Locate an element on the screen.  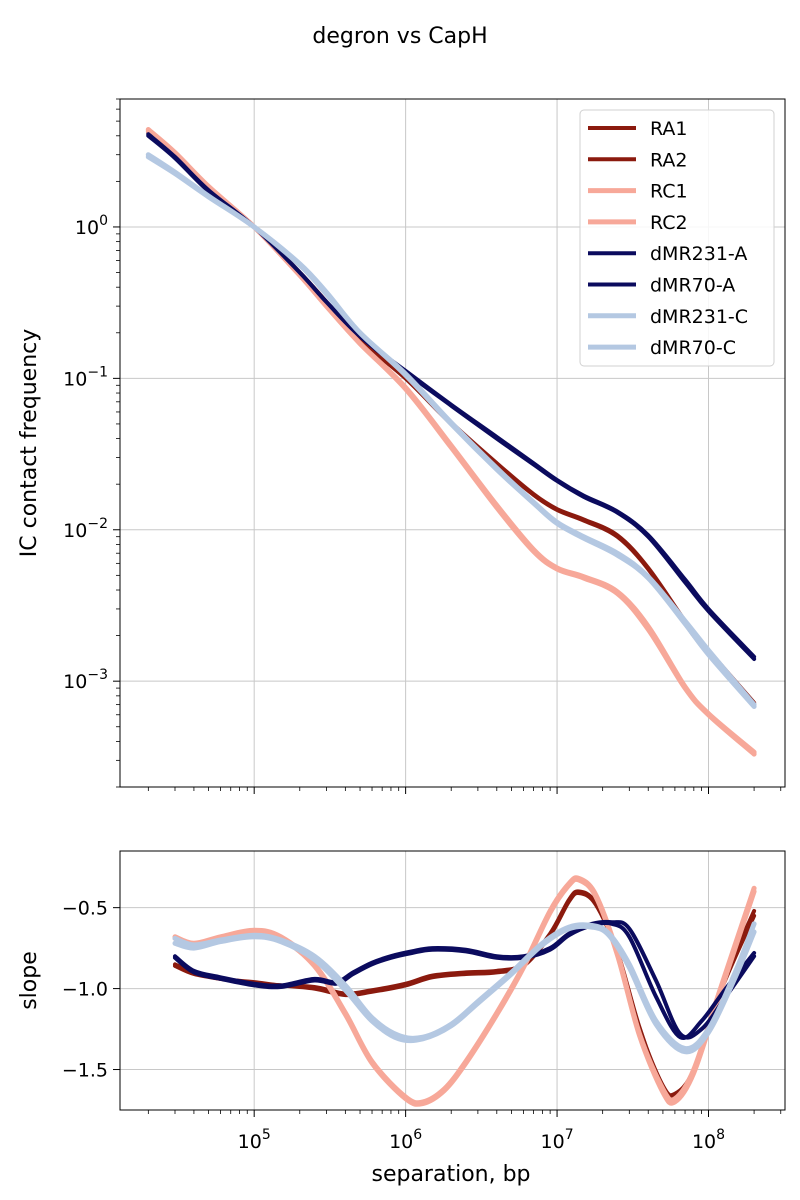
y-axis-label-slope: slope is located at coordinates (29, 980).